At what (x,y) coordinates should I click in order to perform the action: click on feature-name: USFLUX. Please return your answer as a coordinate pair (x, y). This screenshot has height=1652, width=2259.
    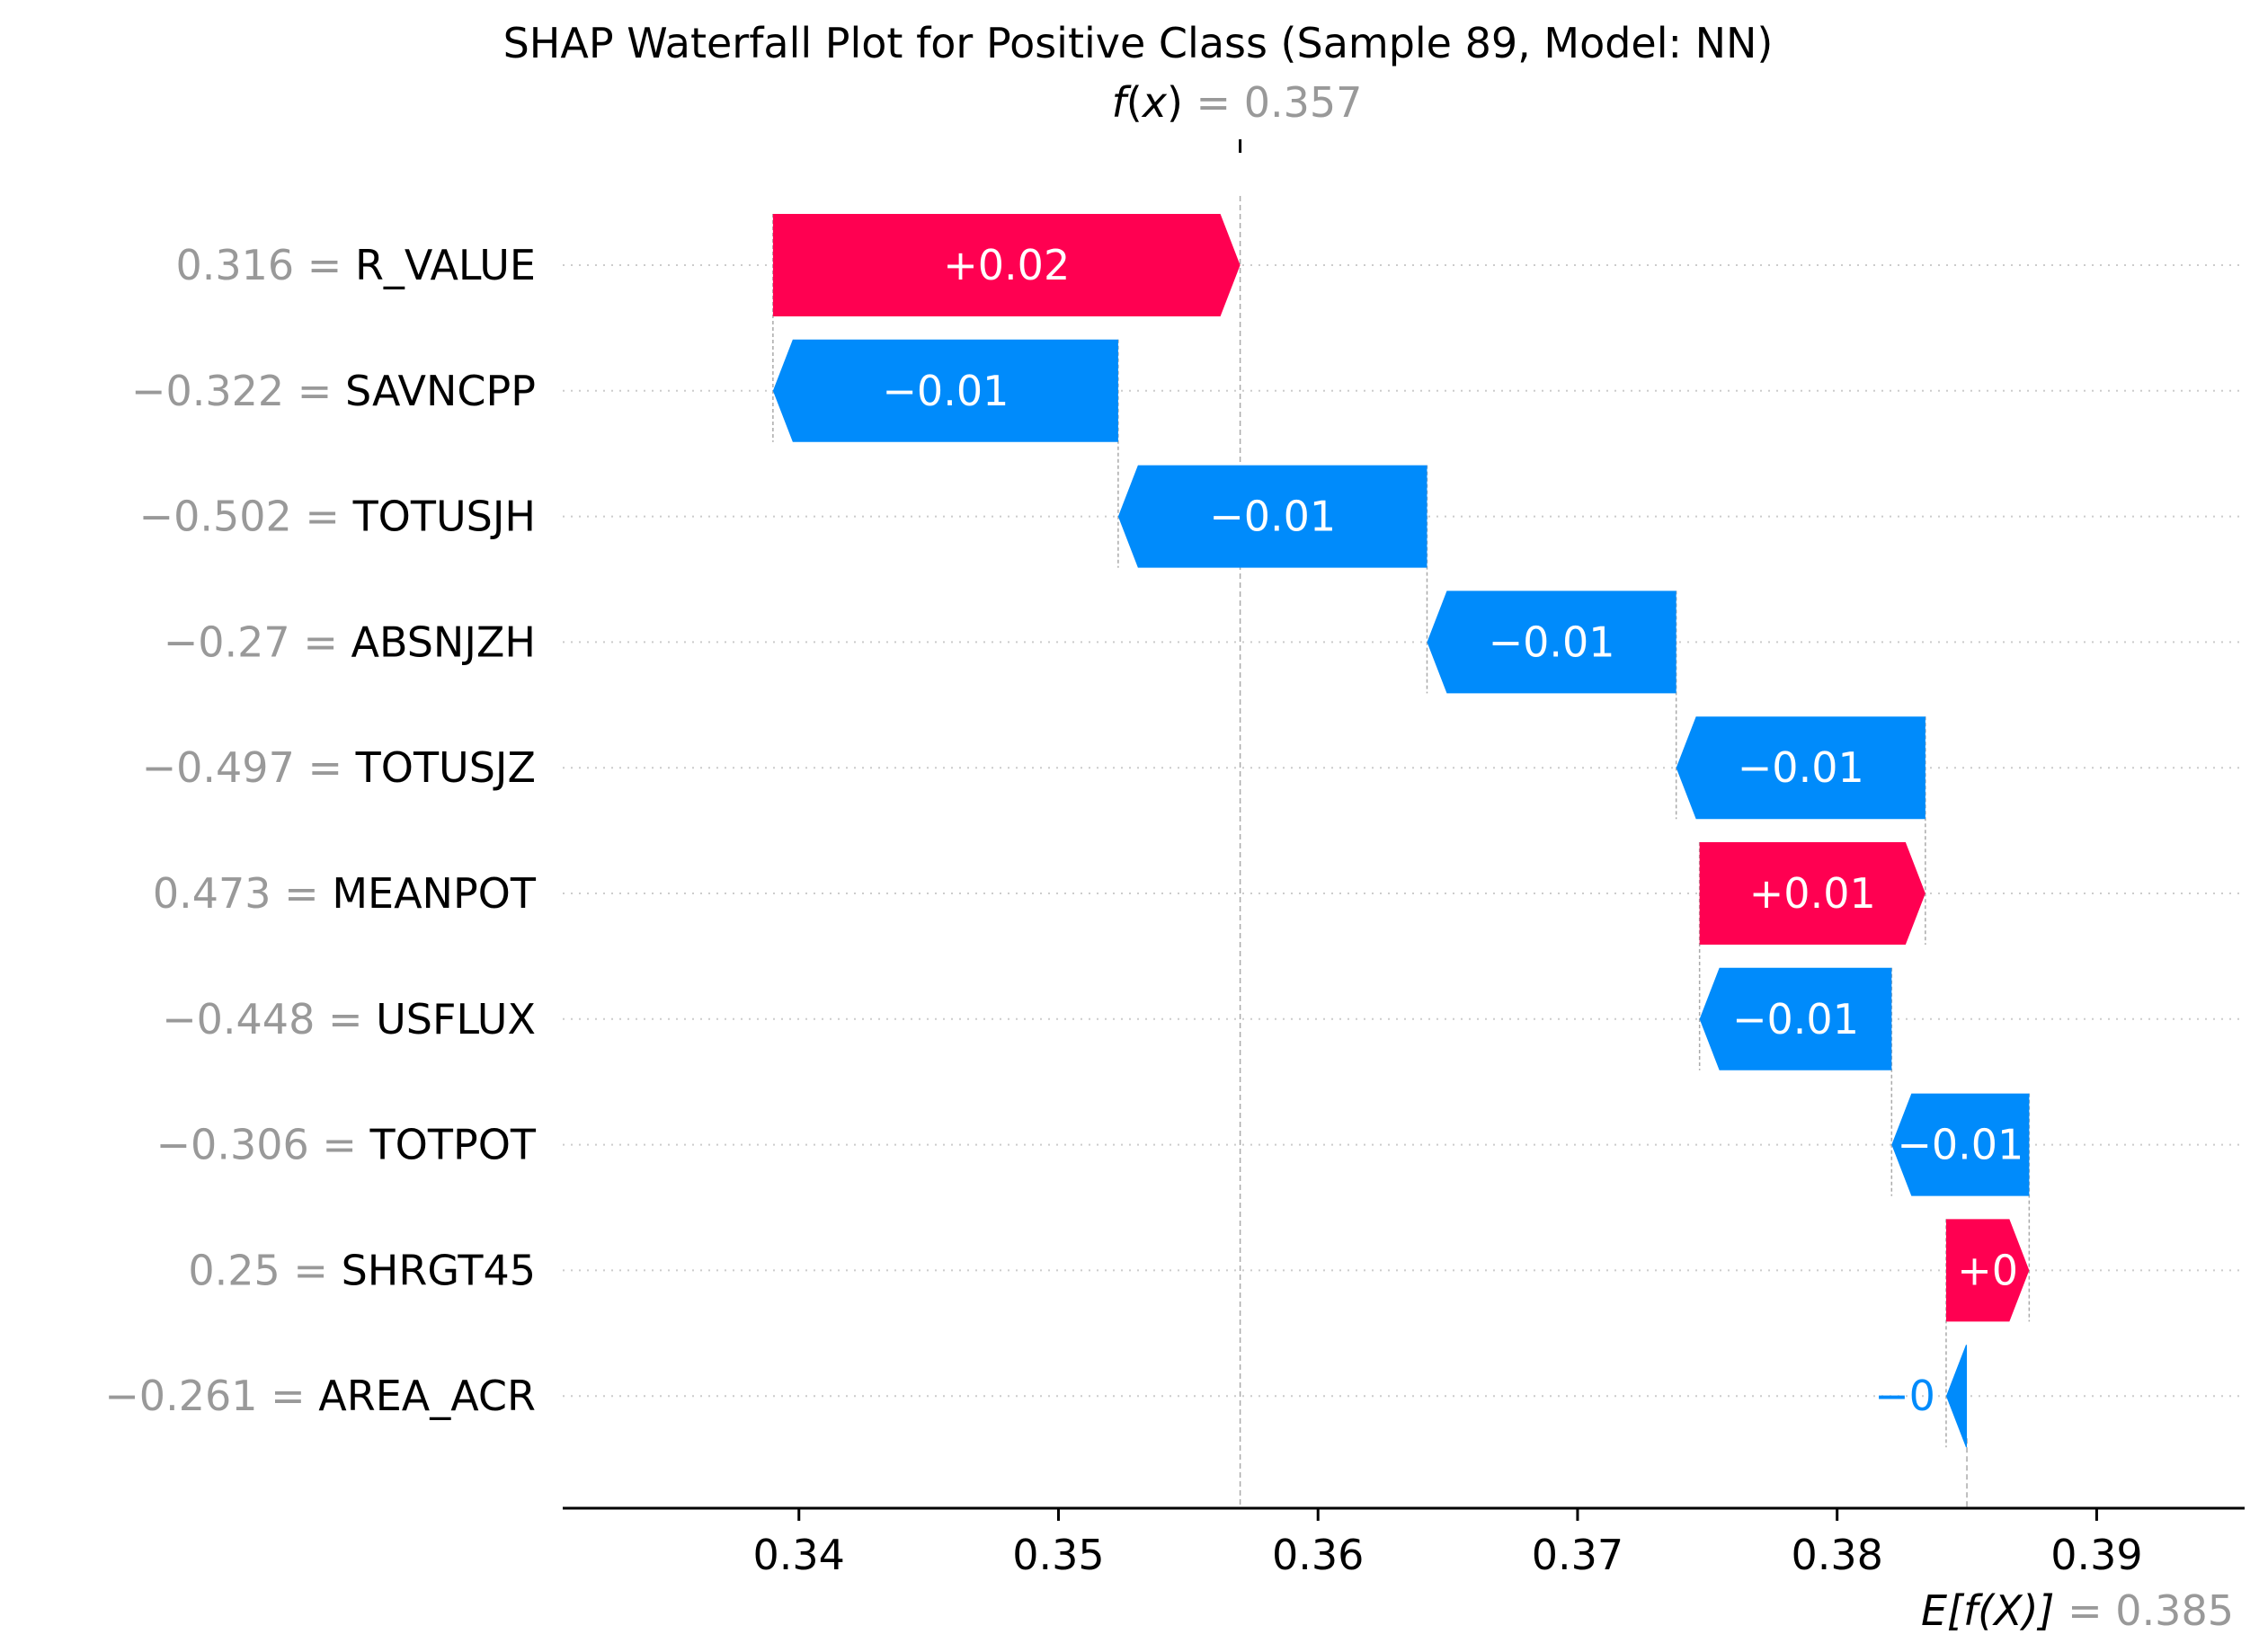
    Looking at the image, I should click on (456, 1019).